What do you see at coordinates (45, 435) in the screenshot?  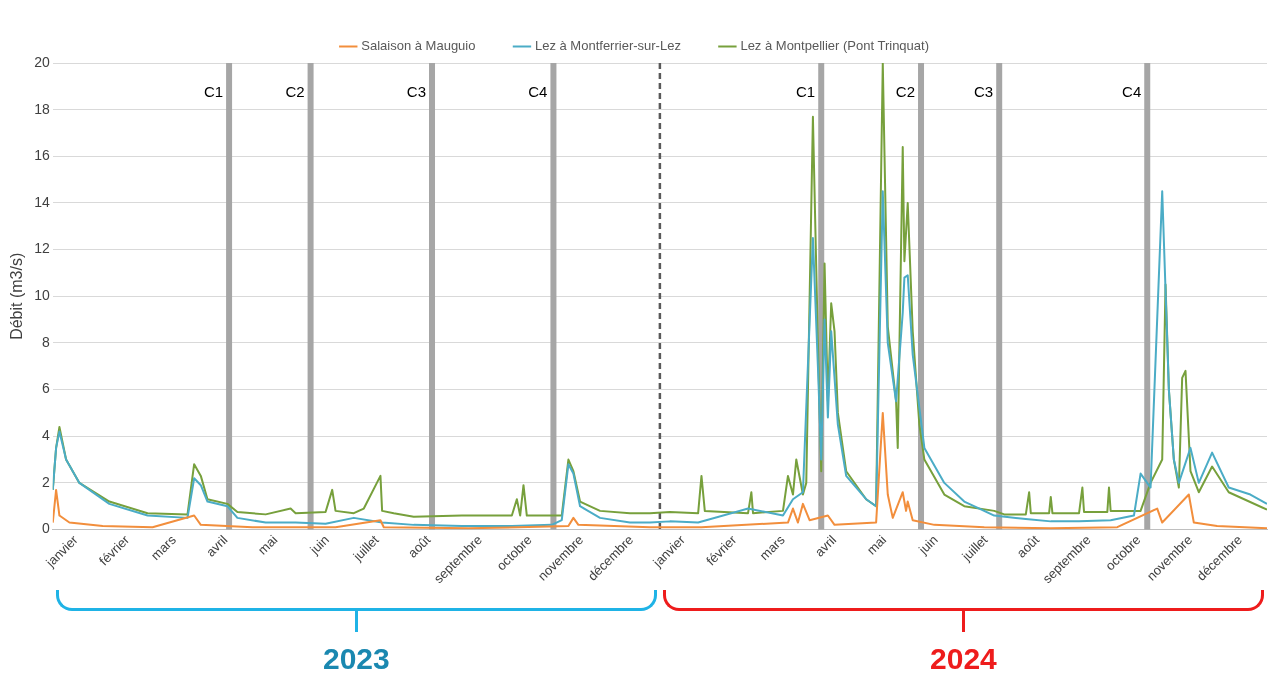 I see `y-tick-label: 4` at bounding box center [45, 435].